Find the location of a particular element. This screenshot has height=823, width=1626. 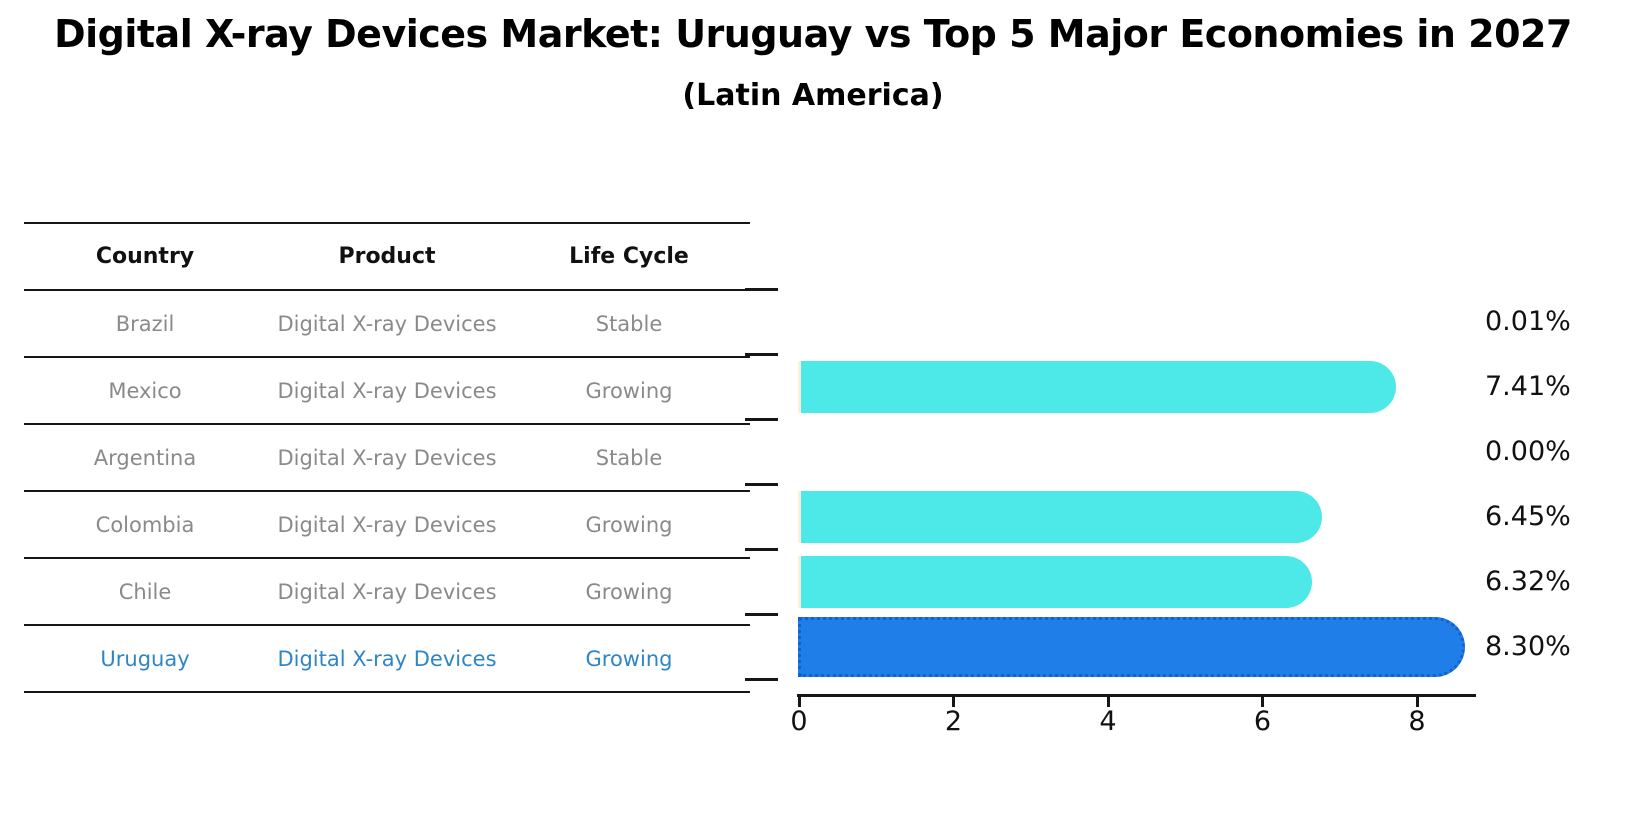

table-header-row: Country Product Life Cycle is located at coordinates (387, 257).